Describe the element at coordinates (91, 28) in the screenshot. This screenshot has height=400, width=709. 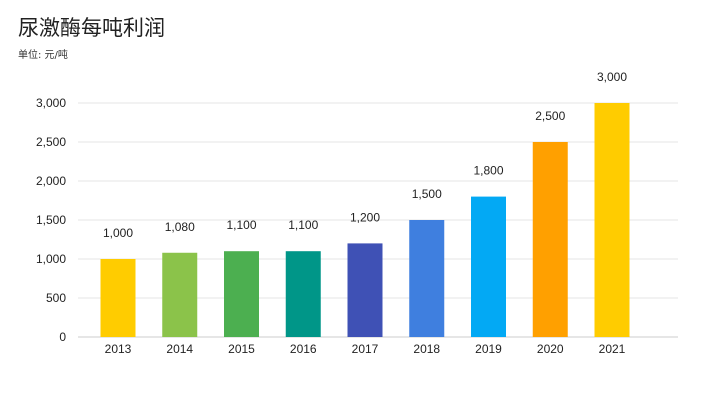
I see `chart-title: 尿激酶每吨利润` at that location.